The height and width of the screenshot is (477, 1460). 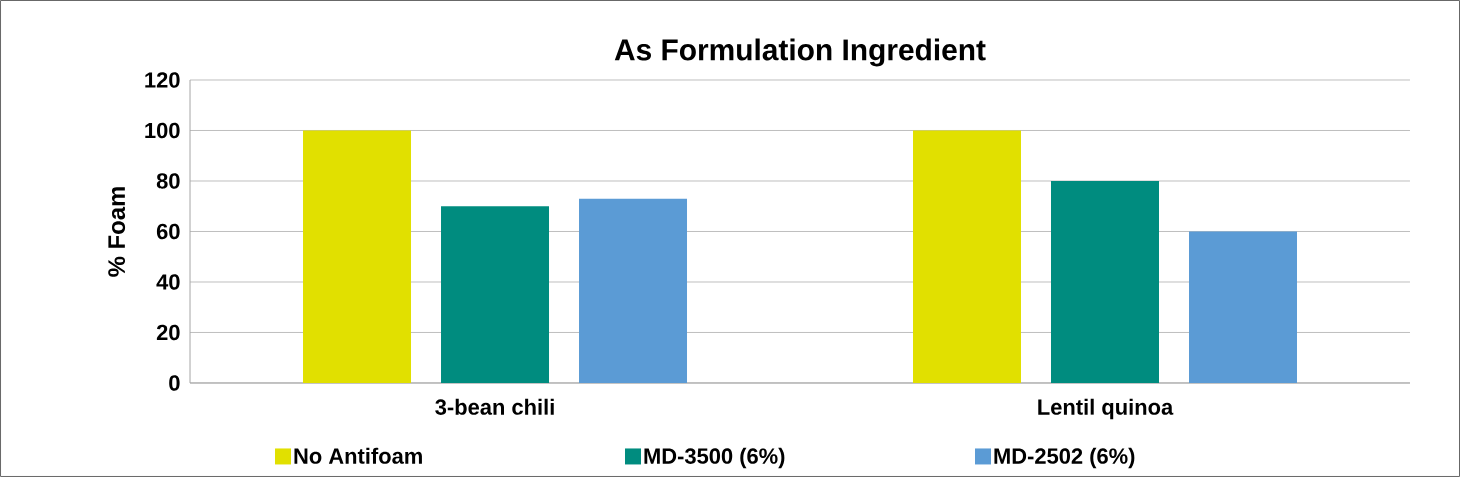 I want to click on y-tick-label: 100, so click(x=162, y=130).